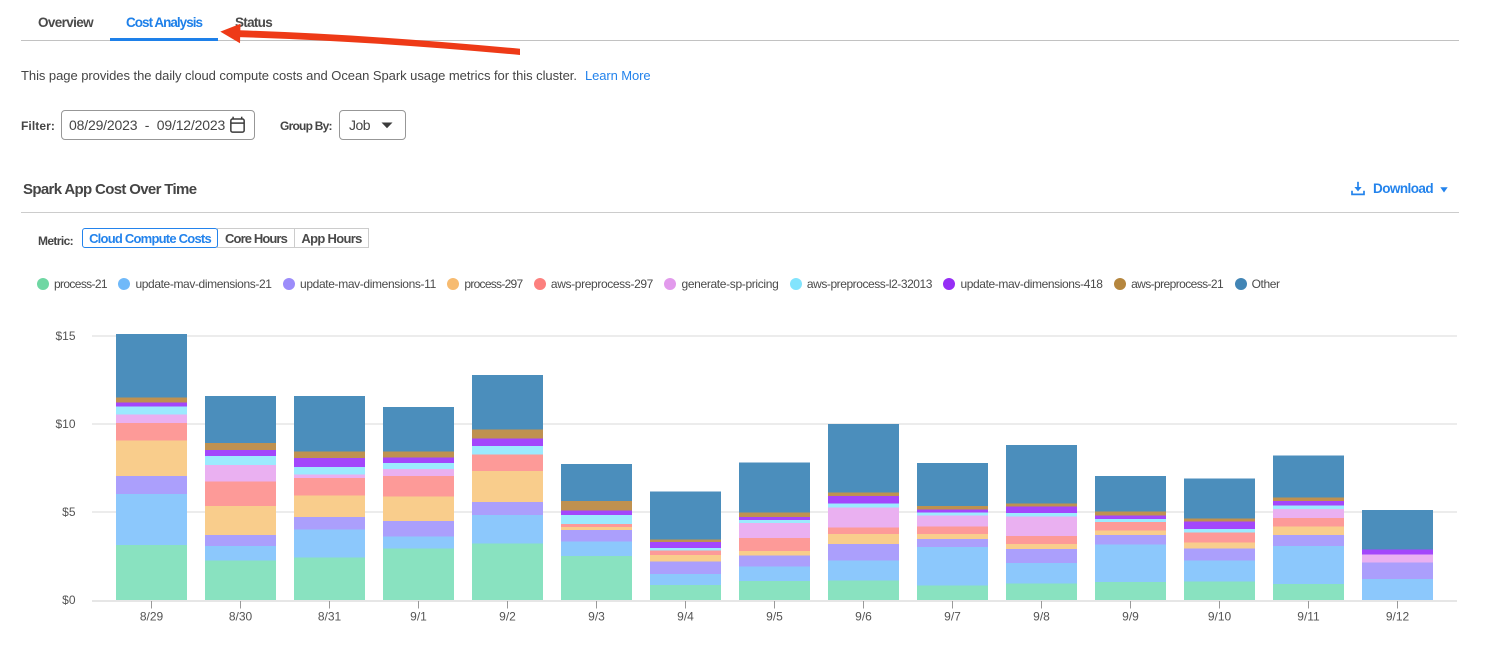 The image size is (1490, 646). I want to click on svg-text: $10, so click(65, 424).